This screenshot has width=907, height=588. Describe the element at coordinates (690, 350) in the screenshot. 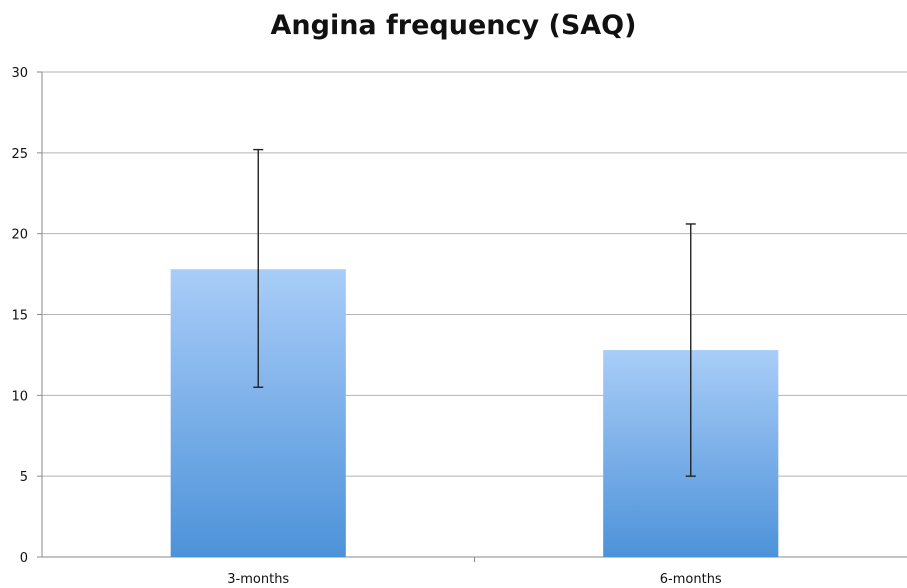

I see `error-bar-6-months` at that location.